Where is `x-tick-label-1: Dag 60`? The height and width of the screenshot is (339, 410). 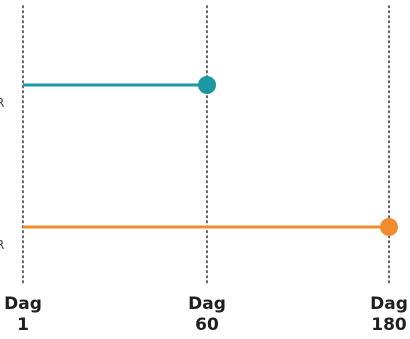
x-tick-label-1: Dag 60 is located at coordinates (207, 314).